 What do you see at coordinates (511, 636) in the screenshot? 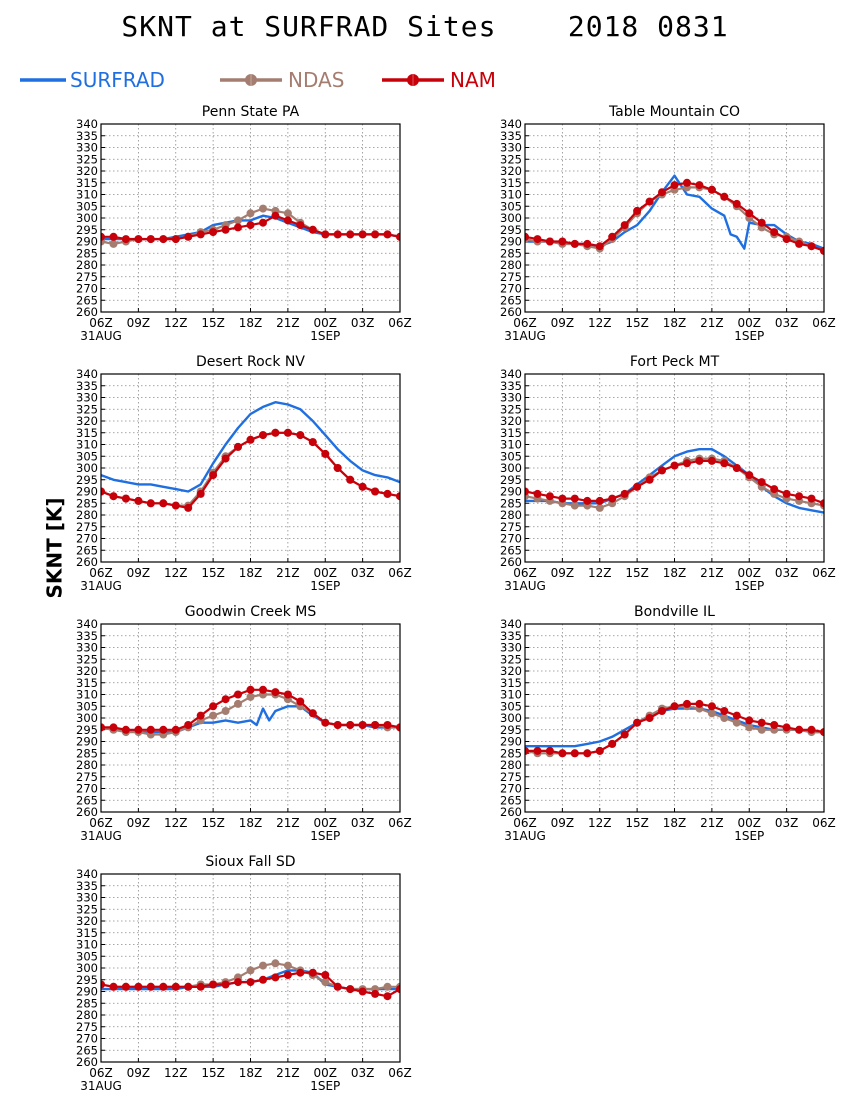
I see `y-tick-label: 335` at bounding box center [511, 636].